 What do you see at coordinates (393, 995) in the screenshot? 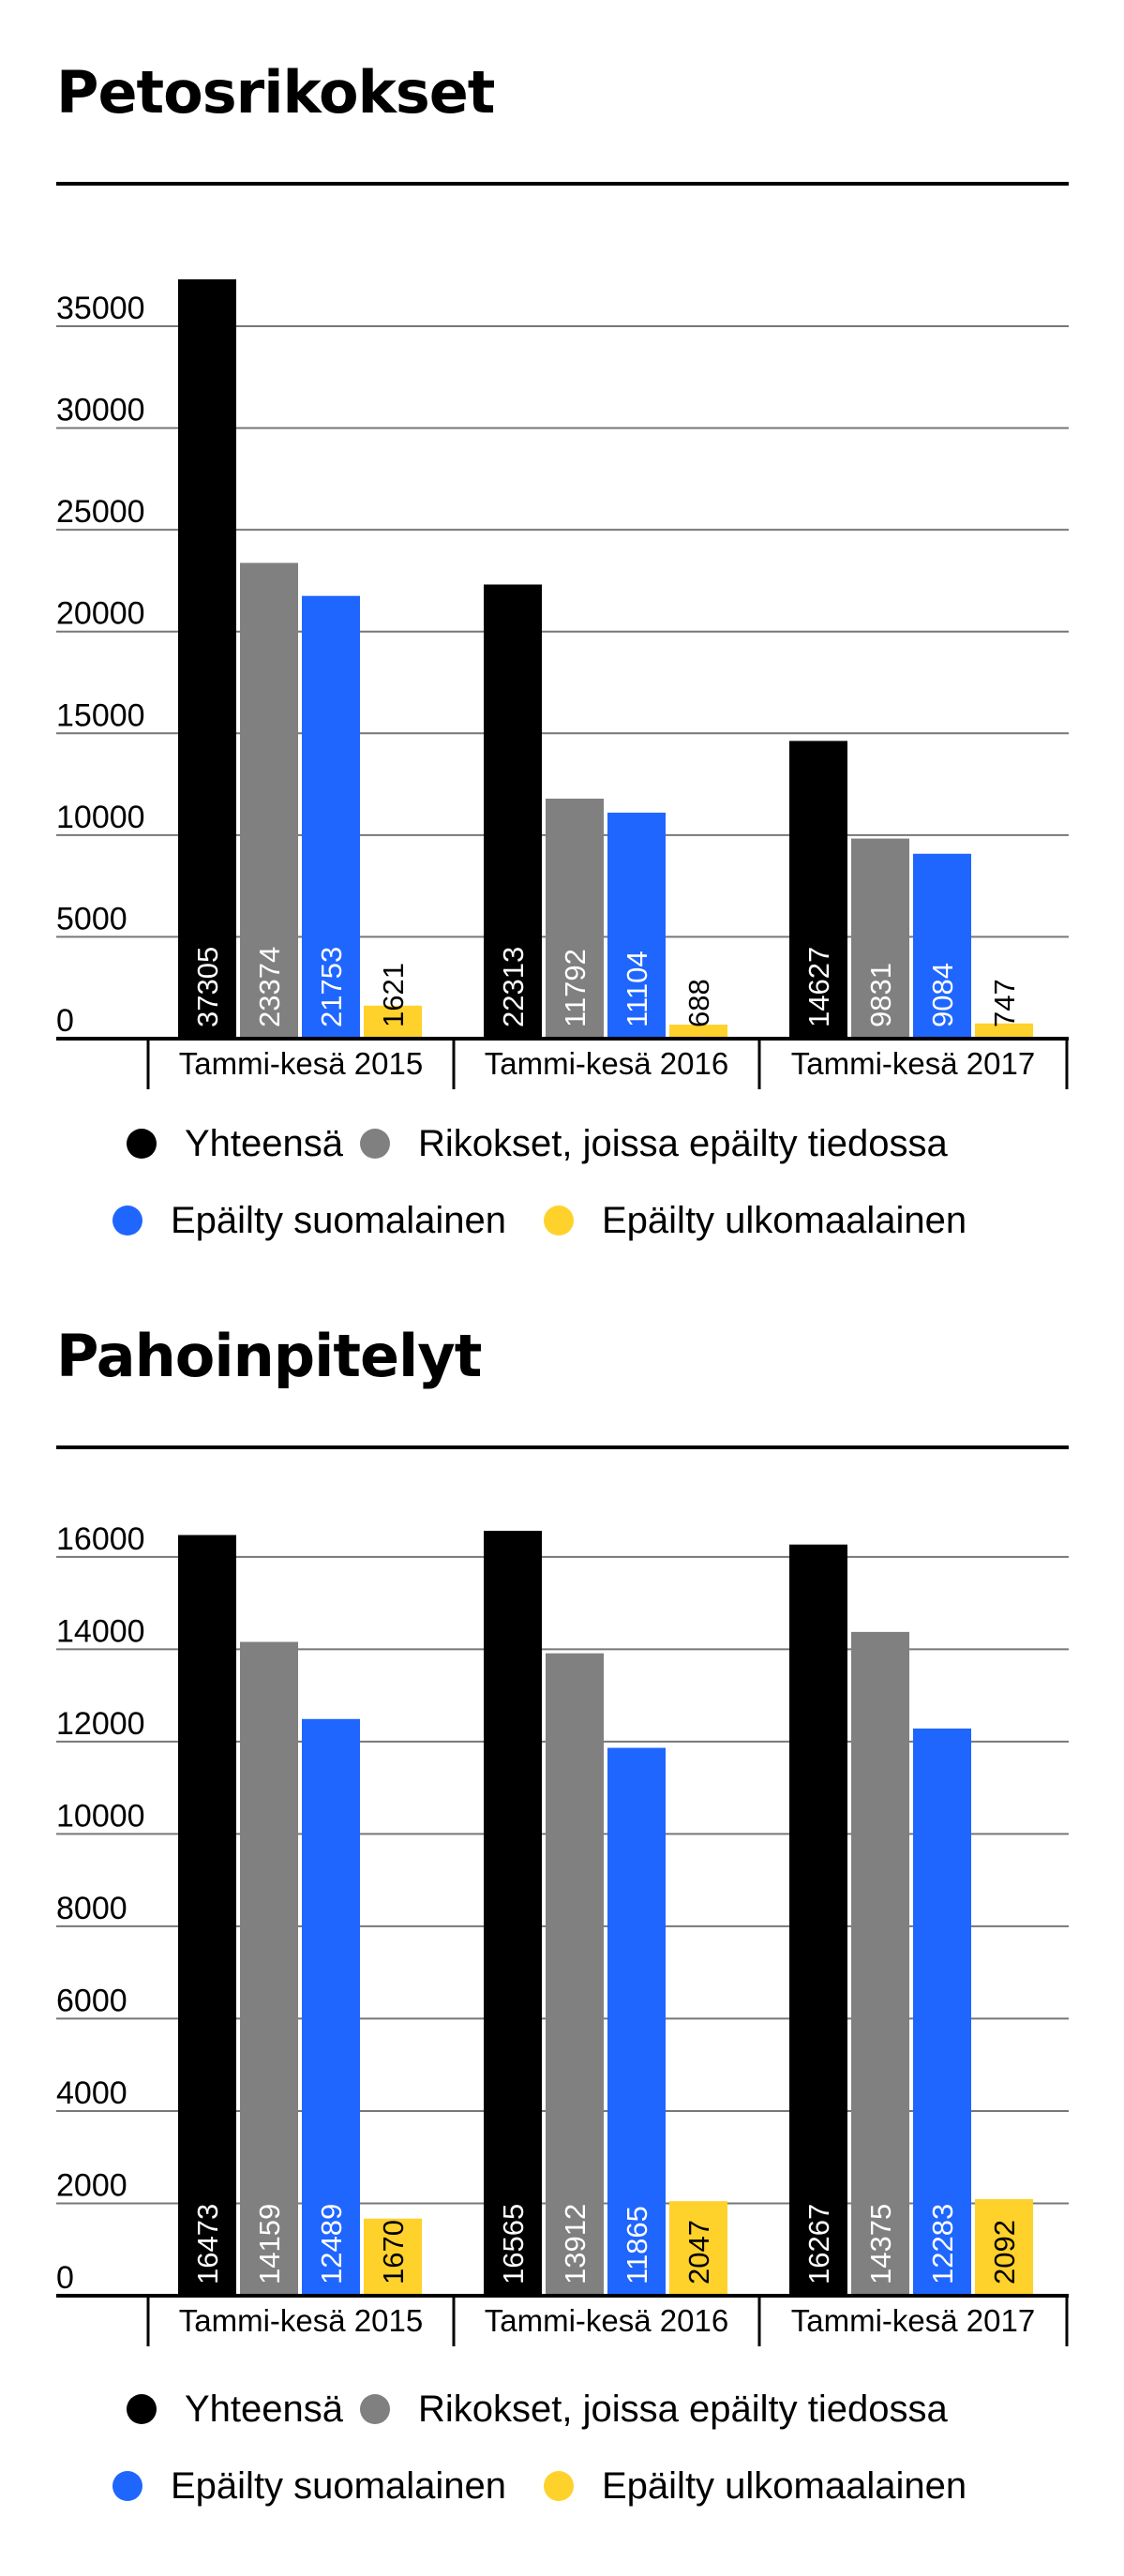
I see `bar-value-label: 1621` at bounding box center [393, 995].